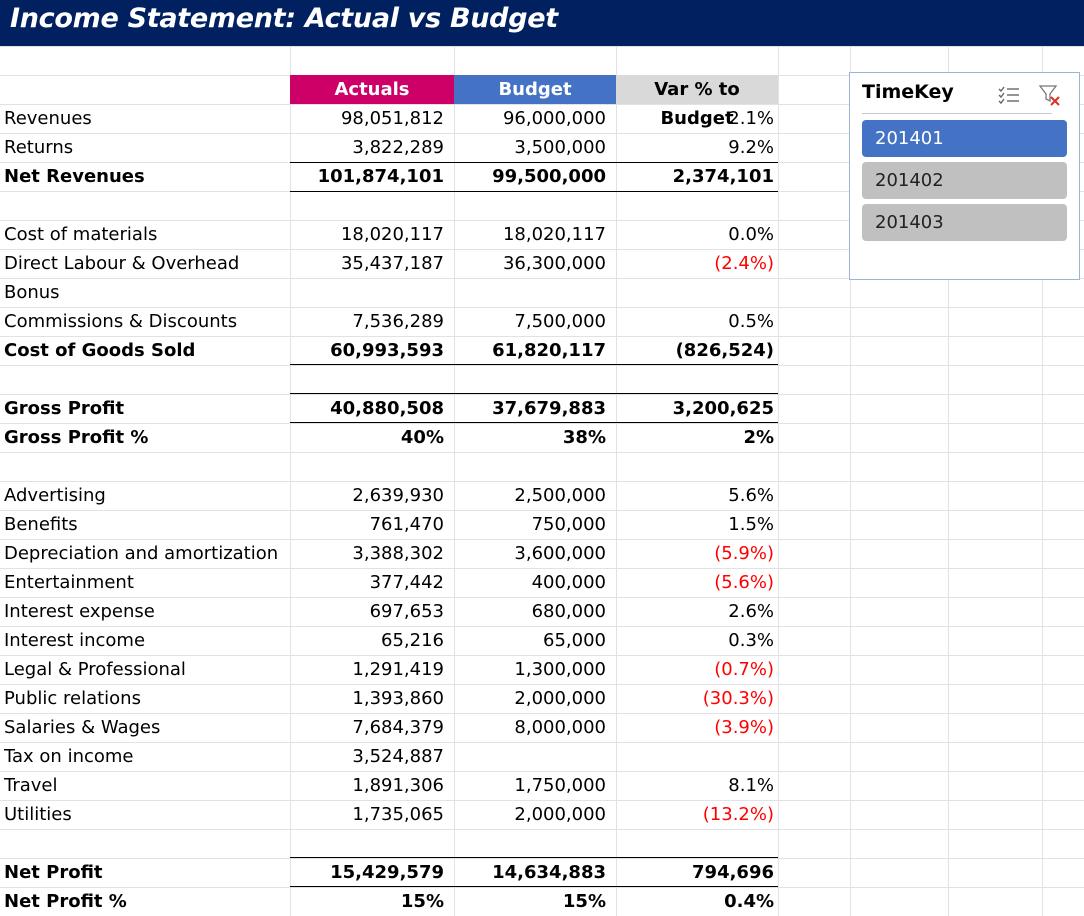 The height and width of the screenshot is (916, 1084). Describe the element at coordinates (744, 727) in the screenshot. I see `var-cell: (3.9%)` at that location.